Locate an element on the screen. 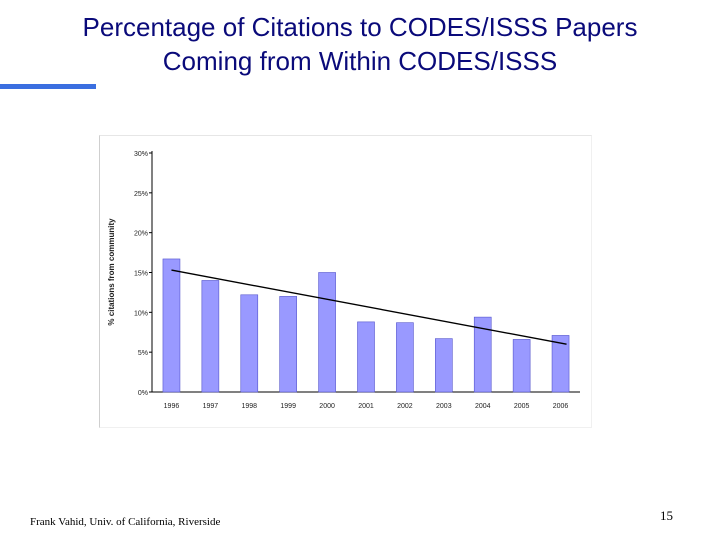 This screenshot has width=720, height=540. page-number: 15 is located at coordinates (666, 515).